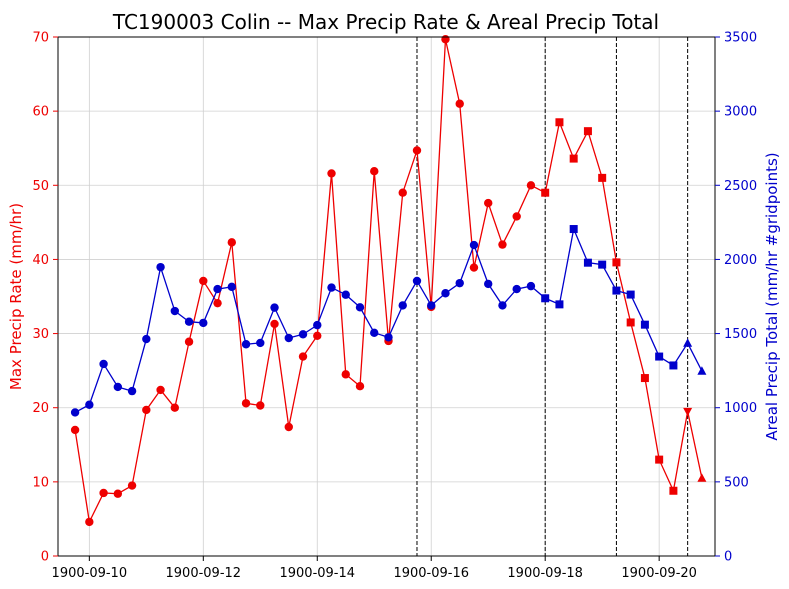 Image resolution: width=789 pixels, height=589 pixels. What do you see at coordinates (40, 408) in the screenshot?
I see `y-tick-label-left: 20` at bounding box center [40, 408].